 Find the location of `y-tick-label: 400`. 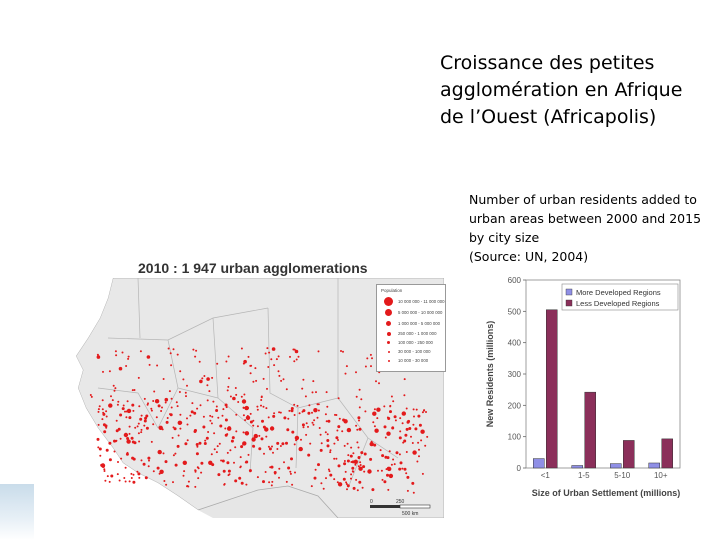

y-tick-label: 400 is located at coordinates (515, 343).